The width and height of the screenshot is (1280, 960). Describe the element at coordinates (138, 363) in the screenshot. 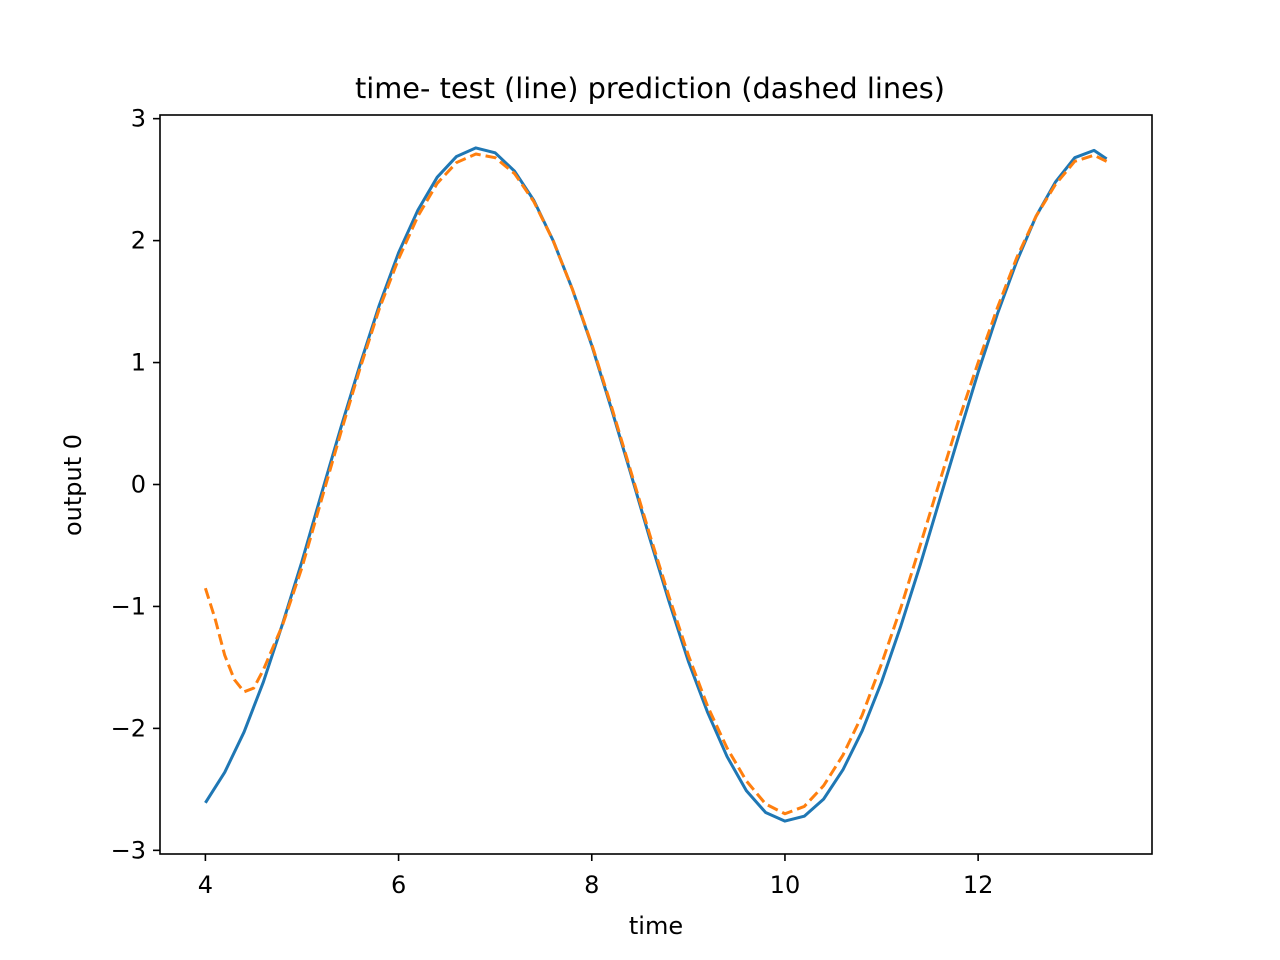

I see `y-tick-label: 1` at that location.